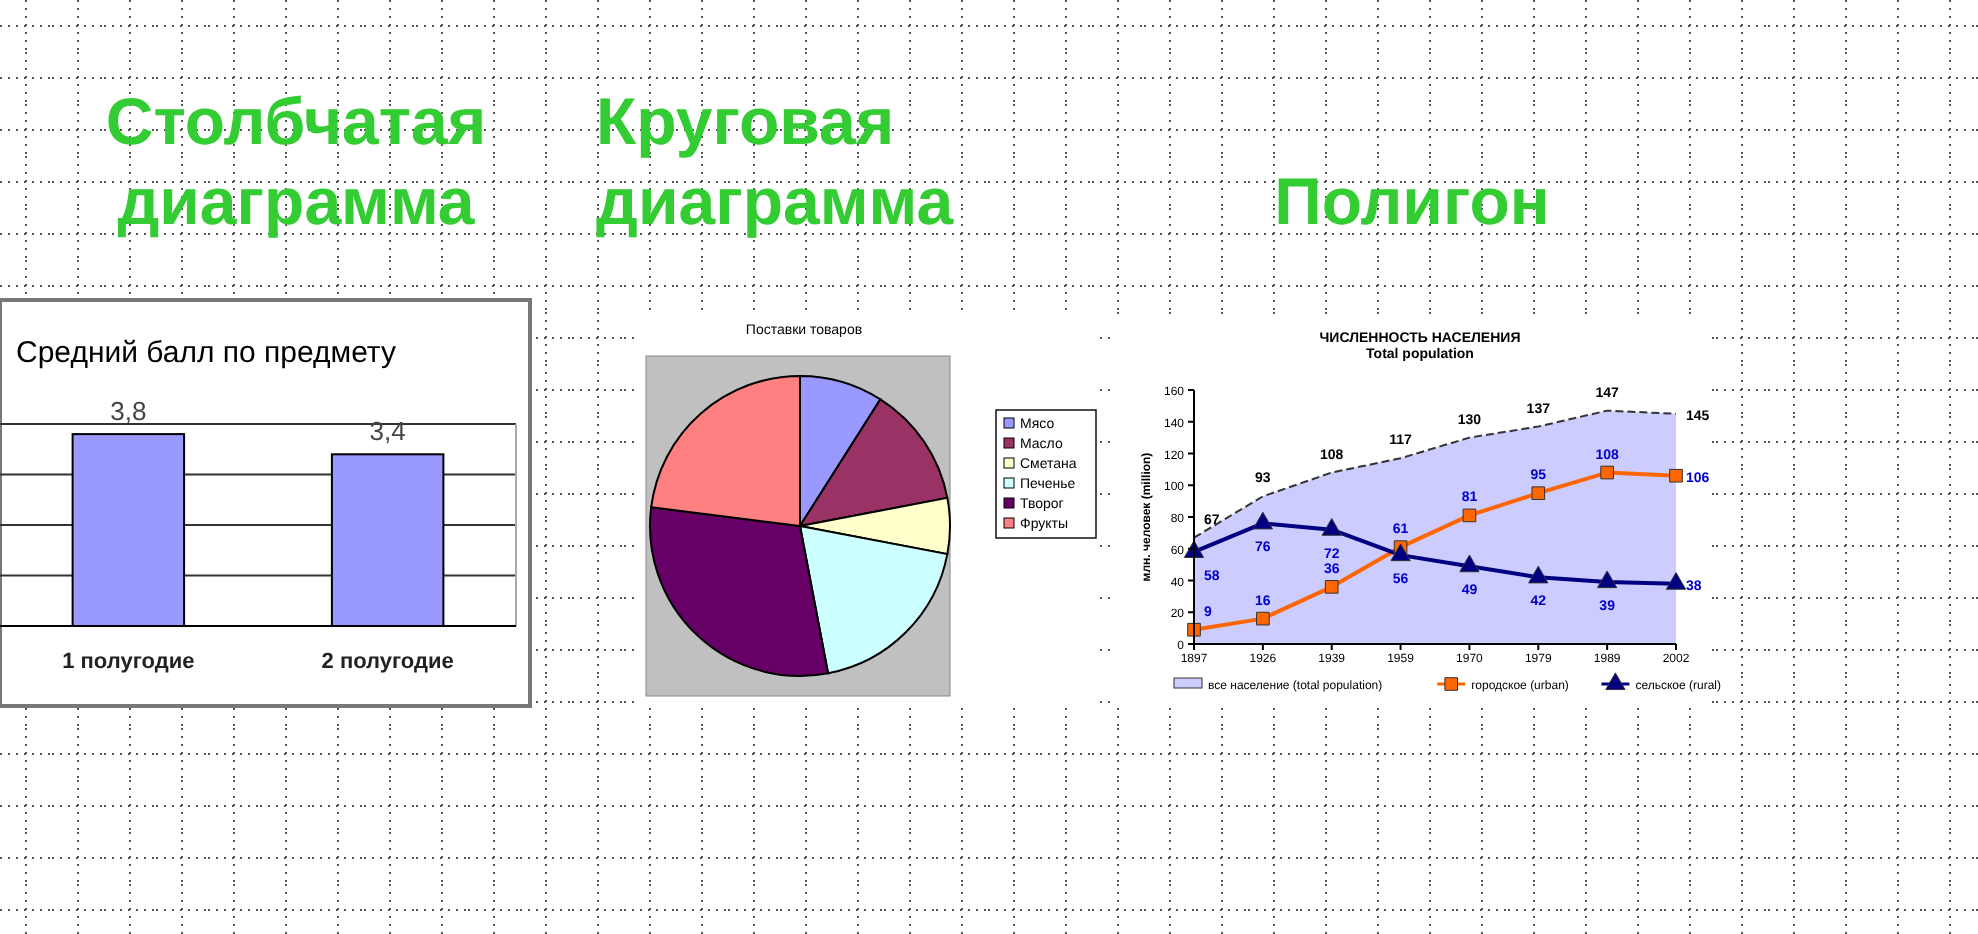 This screenshot has height=934, width=1978. What do you see at coordinates (1412, 201) in the screenshot?
I see `chart-title: Полигон` at bounding box center [1412, 201].